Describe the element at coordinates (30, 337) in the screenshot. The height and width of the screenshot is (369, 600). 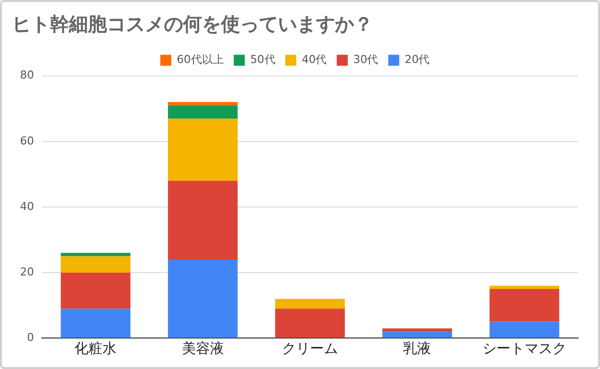
I see `y-tick-label: 0` at that location.